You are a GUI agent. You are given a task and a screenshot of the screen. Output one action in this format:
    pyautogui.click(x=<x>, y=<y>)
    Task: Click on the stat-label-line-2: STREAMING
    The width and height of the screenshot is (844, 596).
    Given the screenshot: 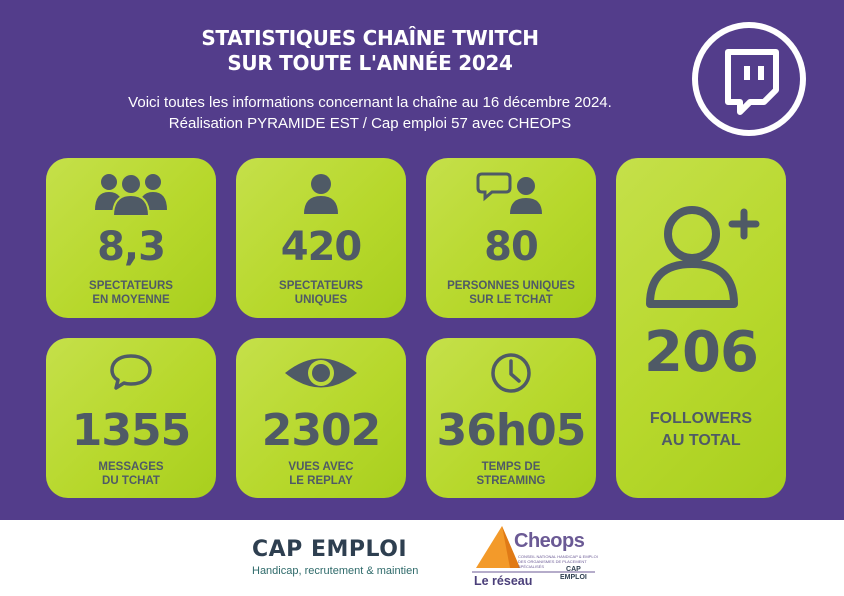 What is the action you would take?
    pyautogui.click(x=511, y=481)
    